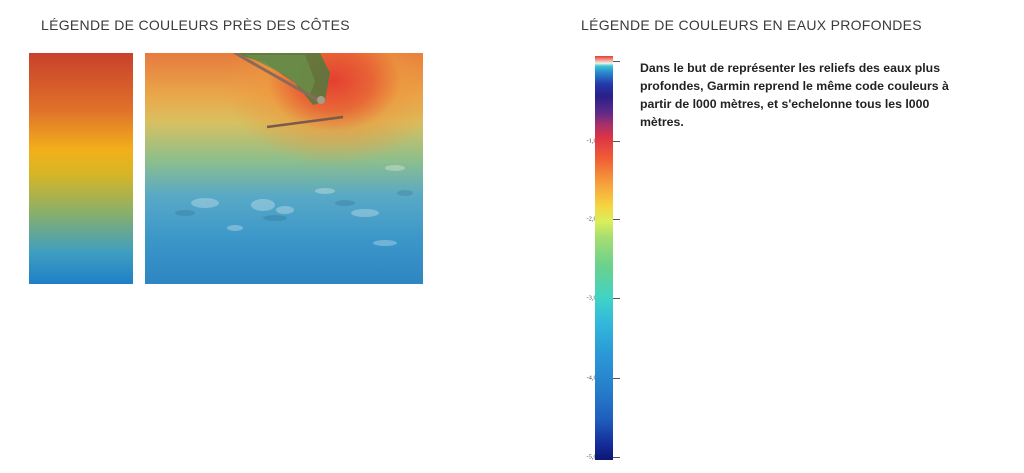 The width and height of the screenshot is (1024, 473). I want to click on coastal-depth-map-image, so click(284, 168).